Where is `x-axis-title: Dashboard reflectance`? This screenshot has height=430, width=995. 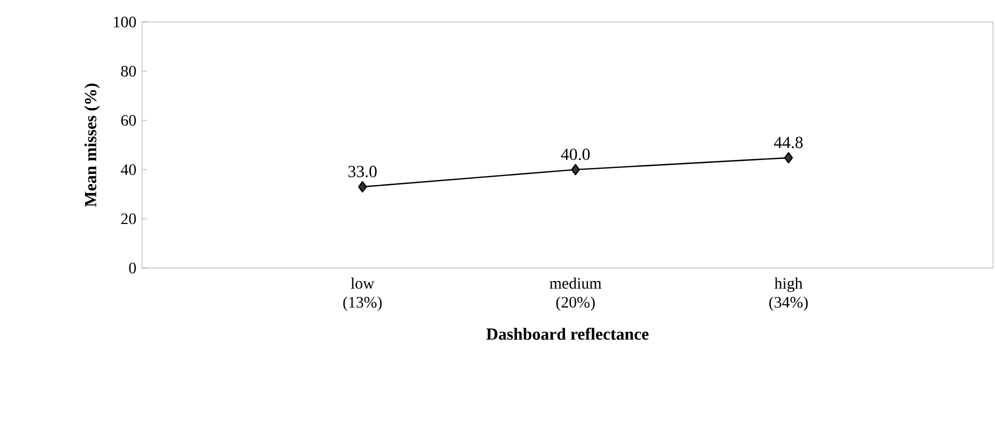 x-axis-title: Dashboard reflectance is located at coordinates (567, 334).